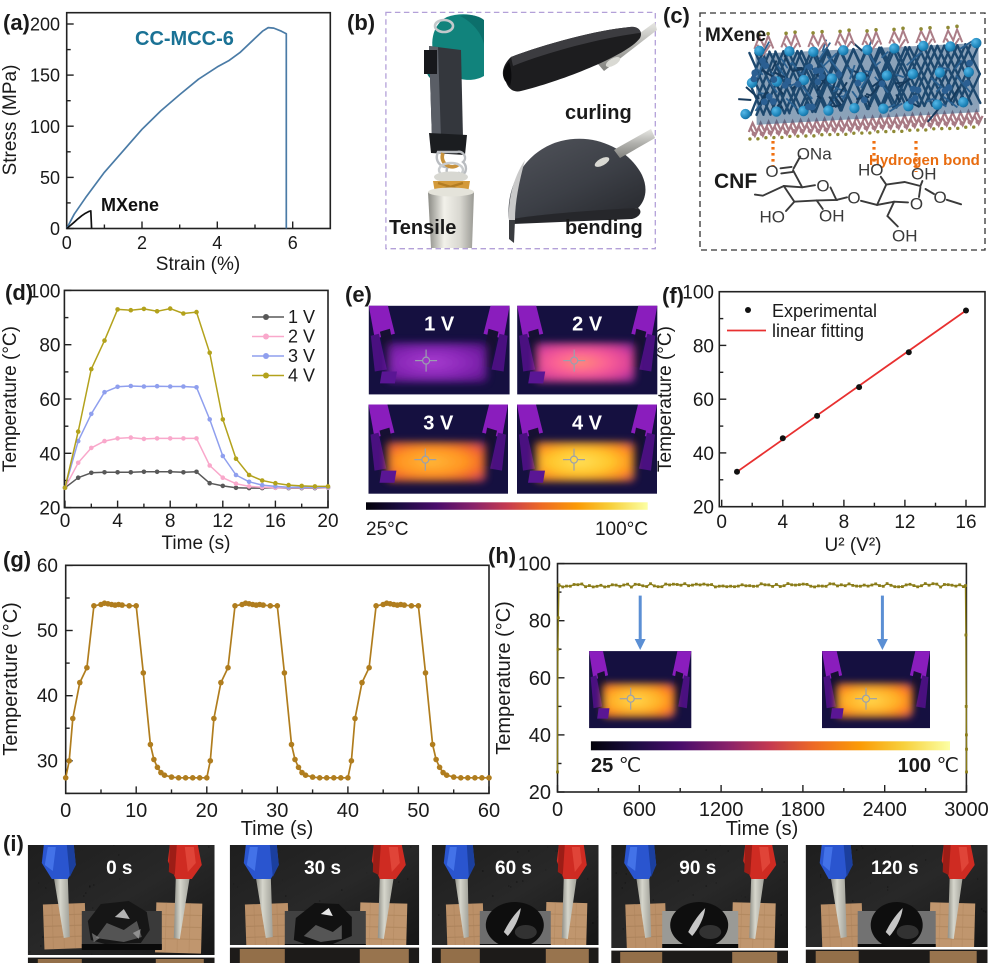 The width and height of the screenshot is (990, 963). Describe the element at coordinates (142, 243) in the screenshot. I see `svg-text: 2` at that location.